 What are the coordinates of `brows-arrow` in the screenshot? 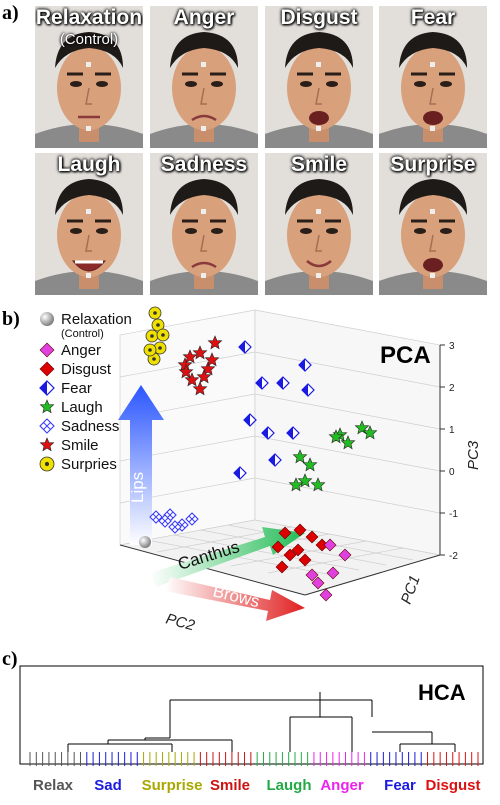 It's located at (235, 599).